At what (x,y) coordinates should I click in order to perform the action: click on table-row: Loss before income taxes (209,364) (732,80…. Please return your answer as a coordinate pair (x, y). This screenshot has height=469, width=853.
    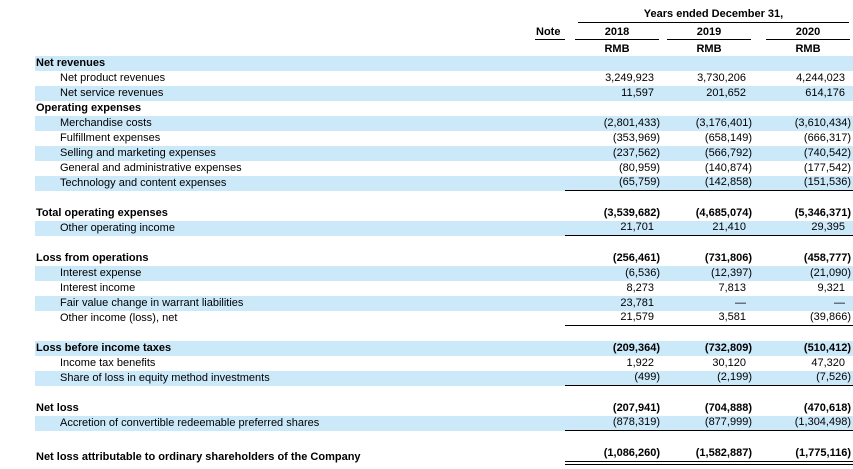
    Looking at the image, I should click on (444, 348).